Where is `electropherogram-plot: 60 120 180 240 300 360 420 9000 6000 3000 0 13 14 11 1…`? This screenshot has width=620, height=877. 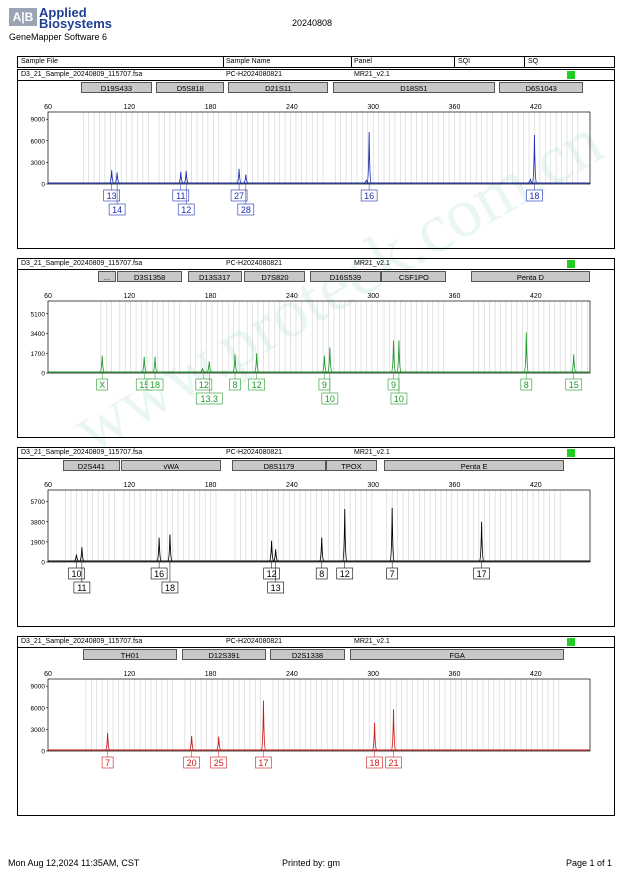 electropherogram-plot: 60 120 180 240 300 360 420 9000 6000 3000 0 13 14 11 1… is located at coordinates (311, 160).